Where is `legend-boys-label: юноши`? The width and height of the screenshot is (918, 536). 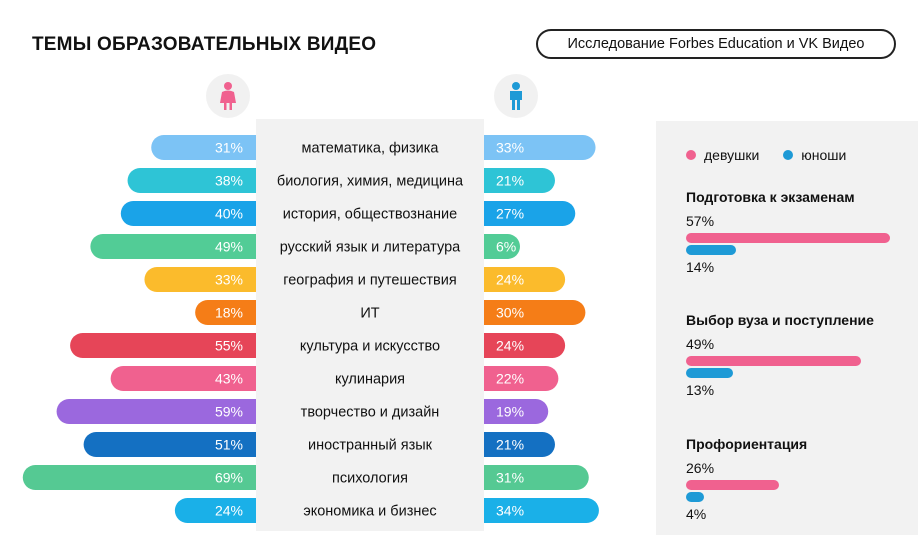 legend-boys-label: юноши is located at coordinates (824, 155).